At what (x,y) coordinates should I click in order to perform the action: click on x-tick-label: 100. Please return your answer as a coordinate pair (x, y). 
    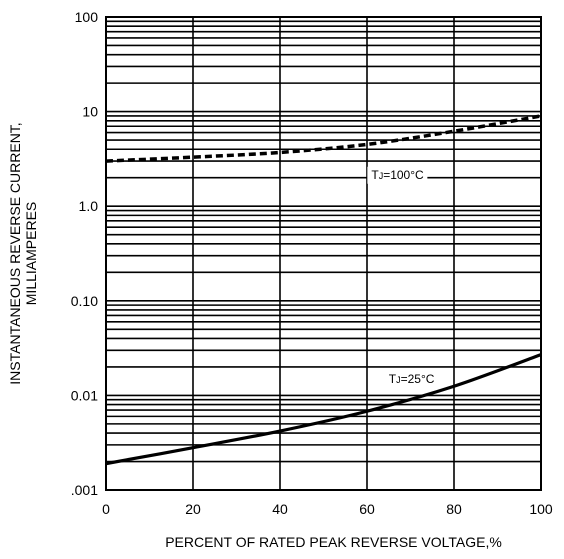
    Looking at the image, I should click on (541, 509).